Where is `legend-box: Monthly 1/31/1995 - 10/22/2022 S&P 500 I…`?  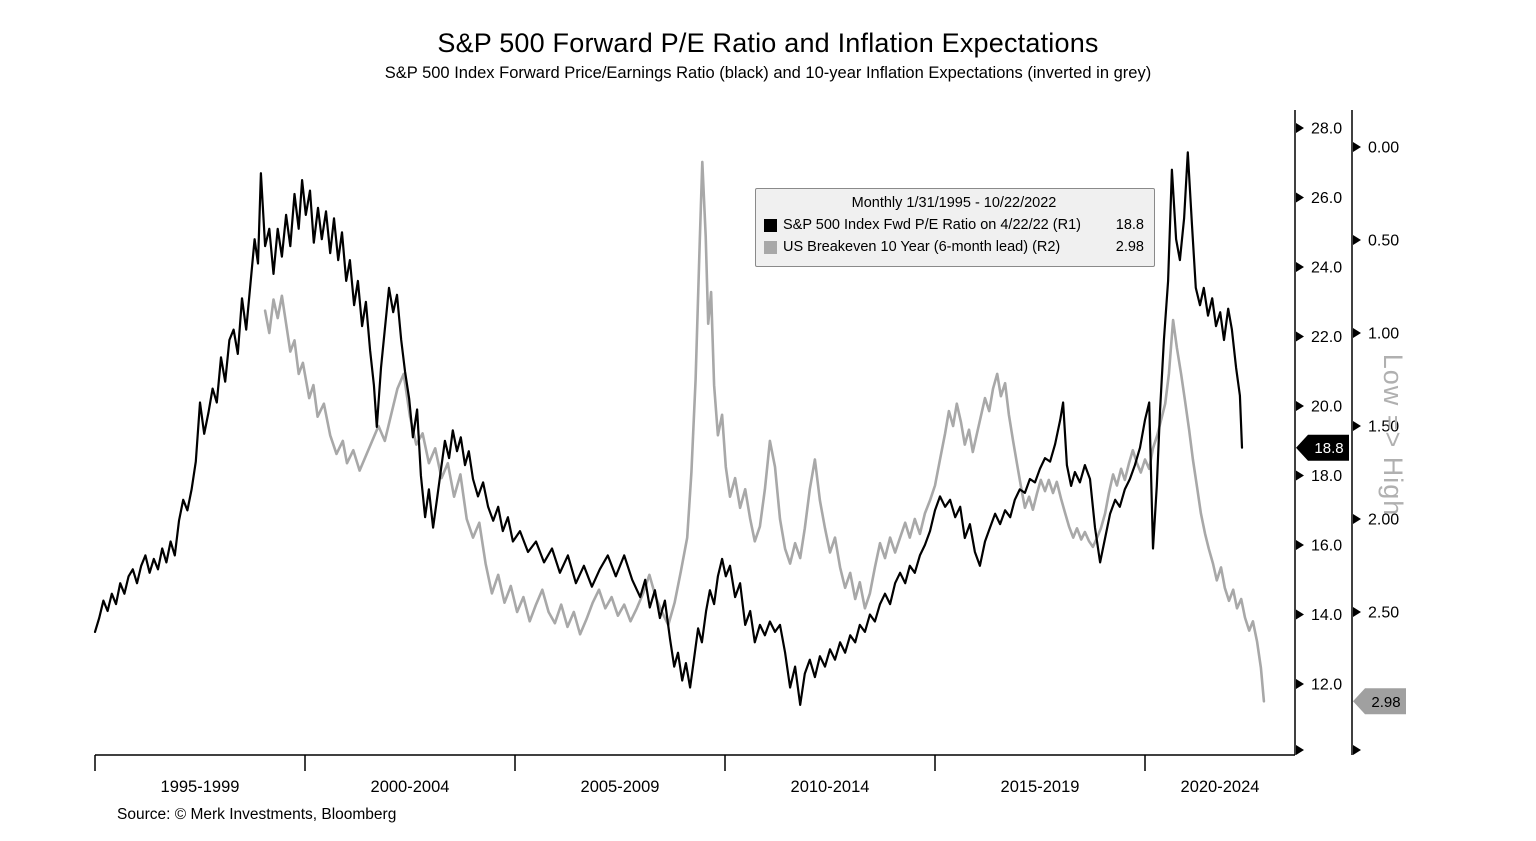 legend-box: Monthly 1/31/1995 - 10/22/2022 S&P 500 I… is located at coordinates (955, 227).